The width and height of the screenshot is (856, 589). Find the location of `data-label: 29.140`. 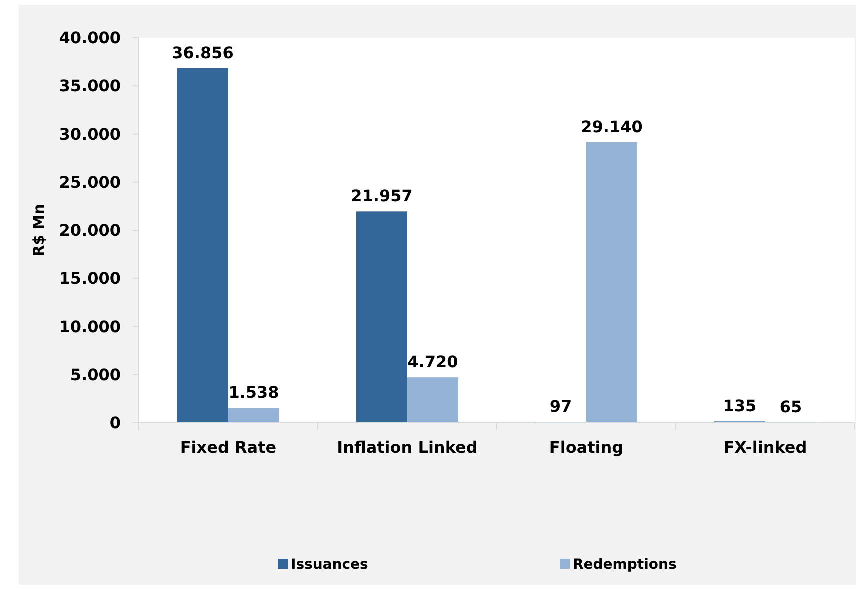

data-label: 29.140 is located at coordinates (612, 127).